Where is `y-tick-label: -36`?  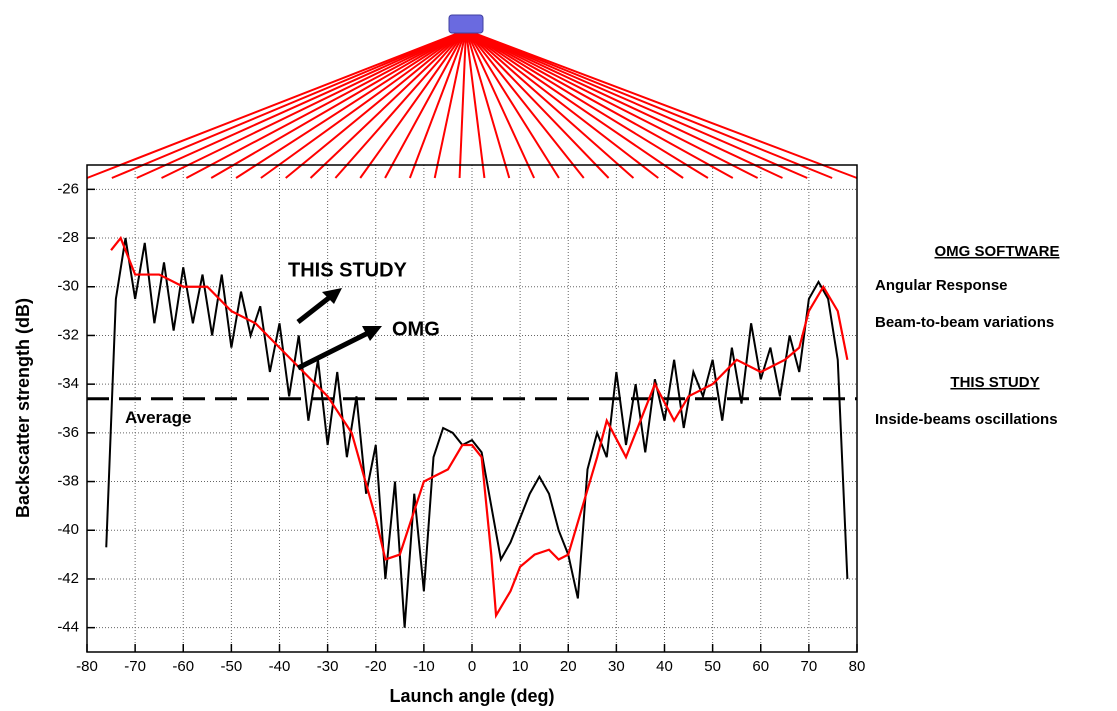 y-tick-label: -36 is located at coordinates (68, 432).